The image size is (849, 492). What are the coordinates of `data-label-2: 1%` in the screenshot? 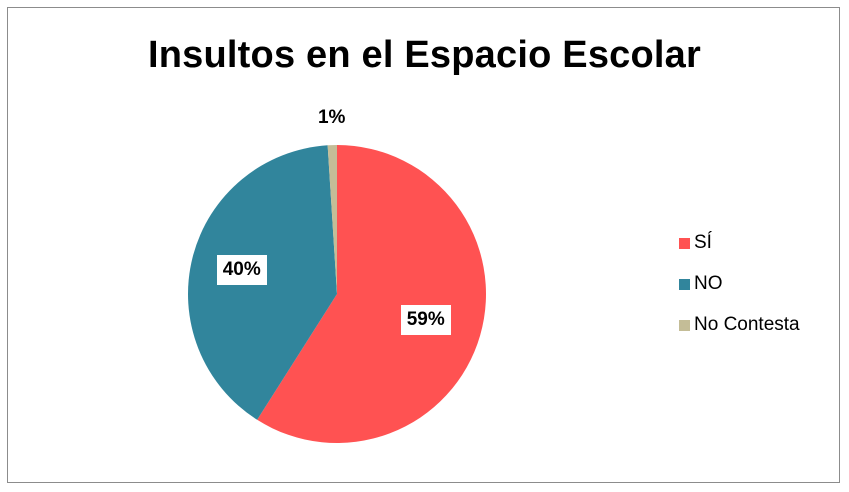 It's located at (331, 118).